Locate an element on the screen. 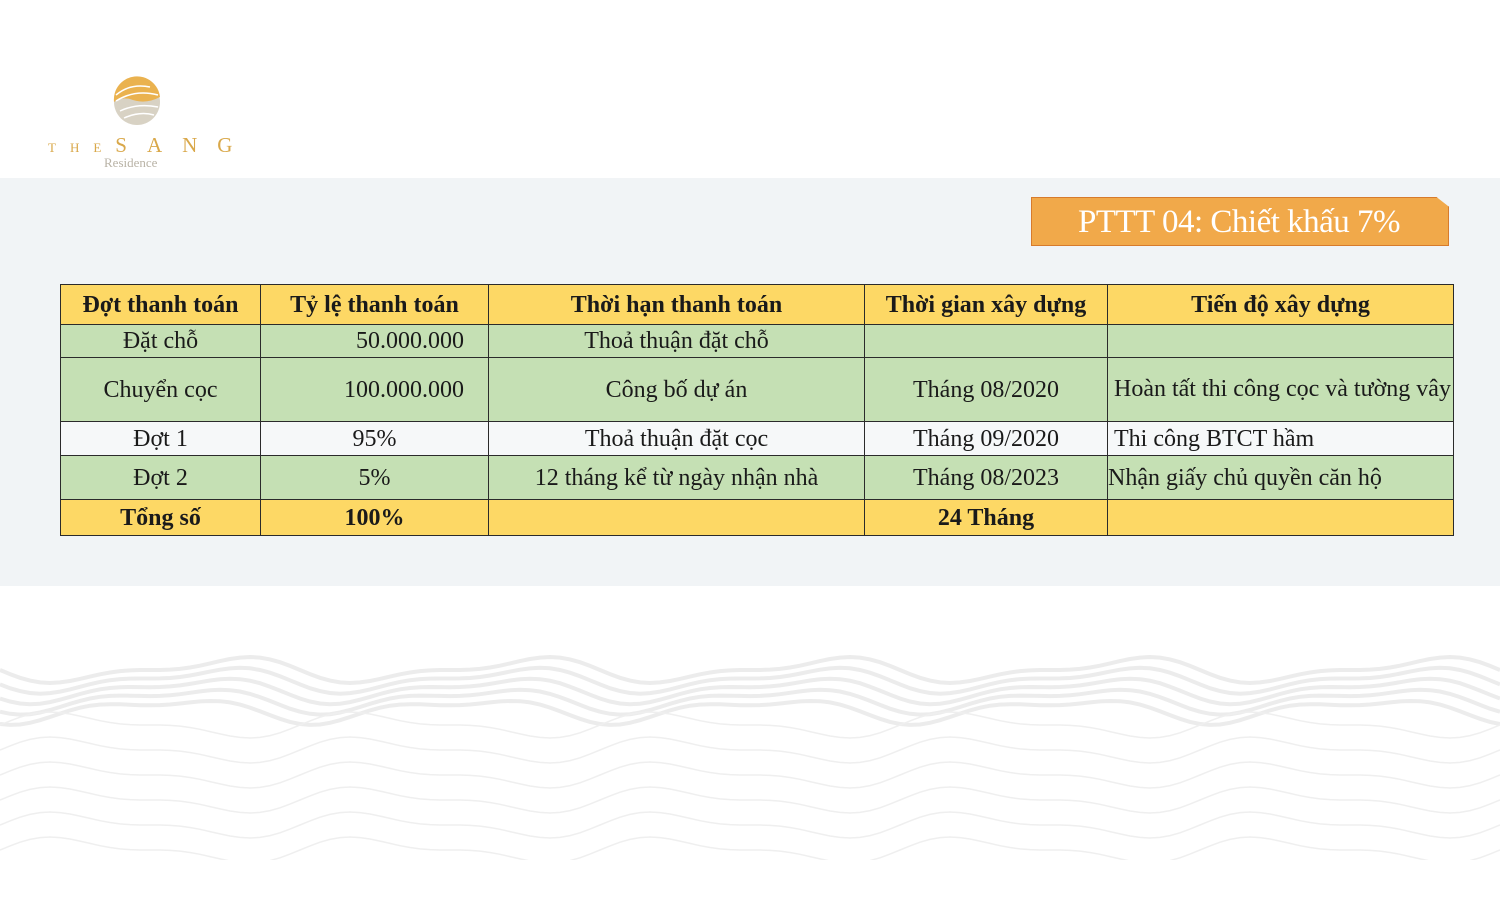 The width and height of the screenshot is (1500, 900). table-cell: Đợt 2 is located at coordinates (160, 477).